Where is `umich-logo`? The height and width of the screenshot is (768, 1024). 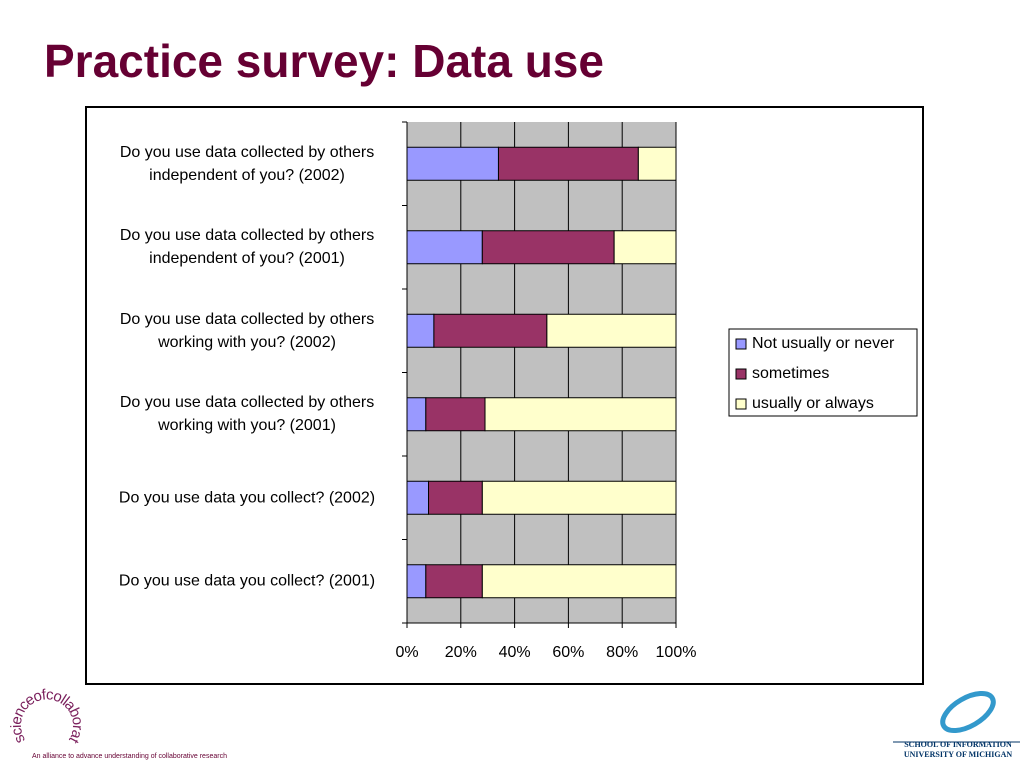 umich-logo is located at coordinates (968, 712).